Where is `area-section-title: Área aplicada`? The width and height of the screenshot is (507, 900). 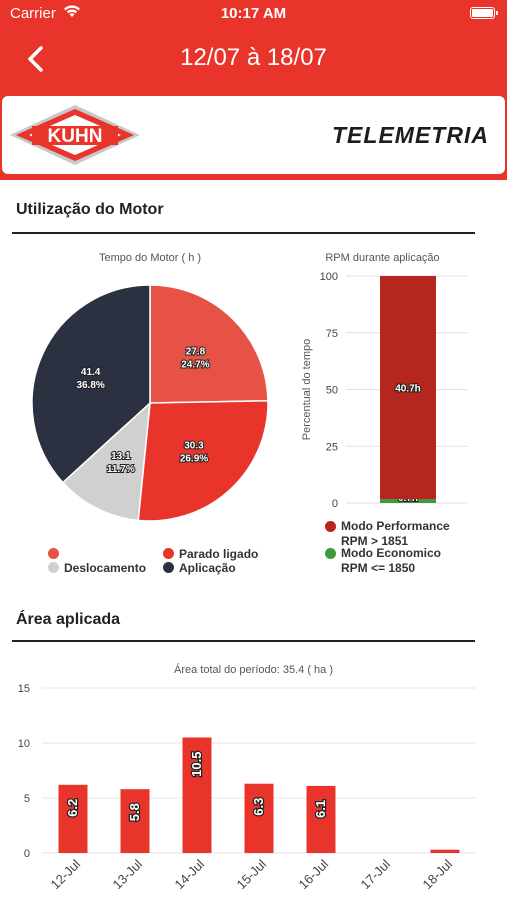
area-section-title: Área aplicada is located at coordinates (68, 619).